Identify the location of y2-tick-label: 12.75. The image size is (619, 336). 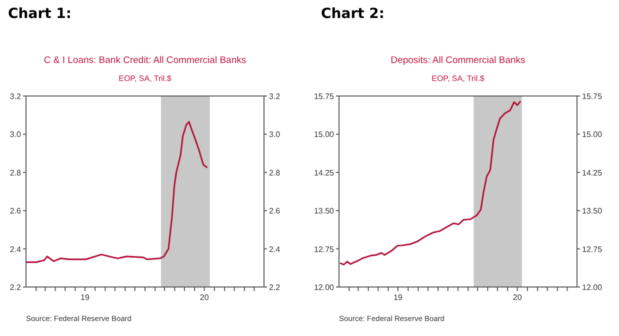
(592, 249).